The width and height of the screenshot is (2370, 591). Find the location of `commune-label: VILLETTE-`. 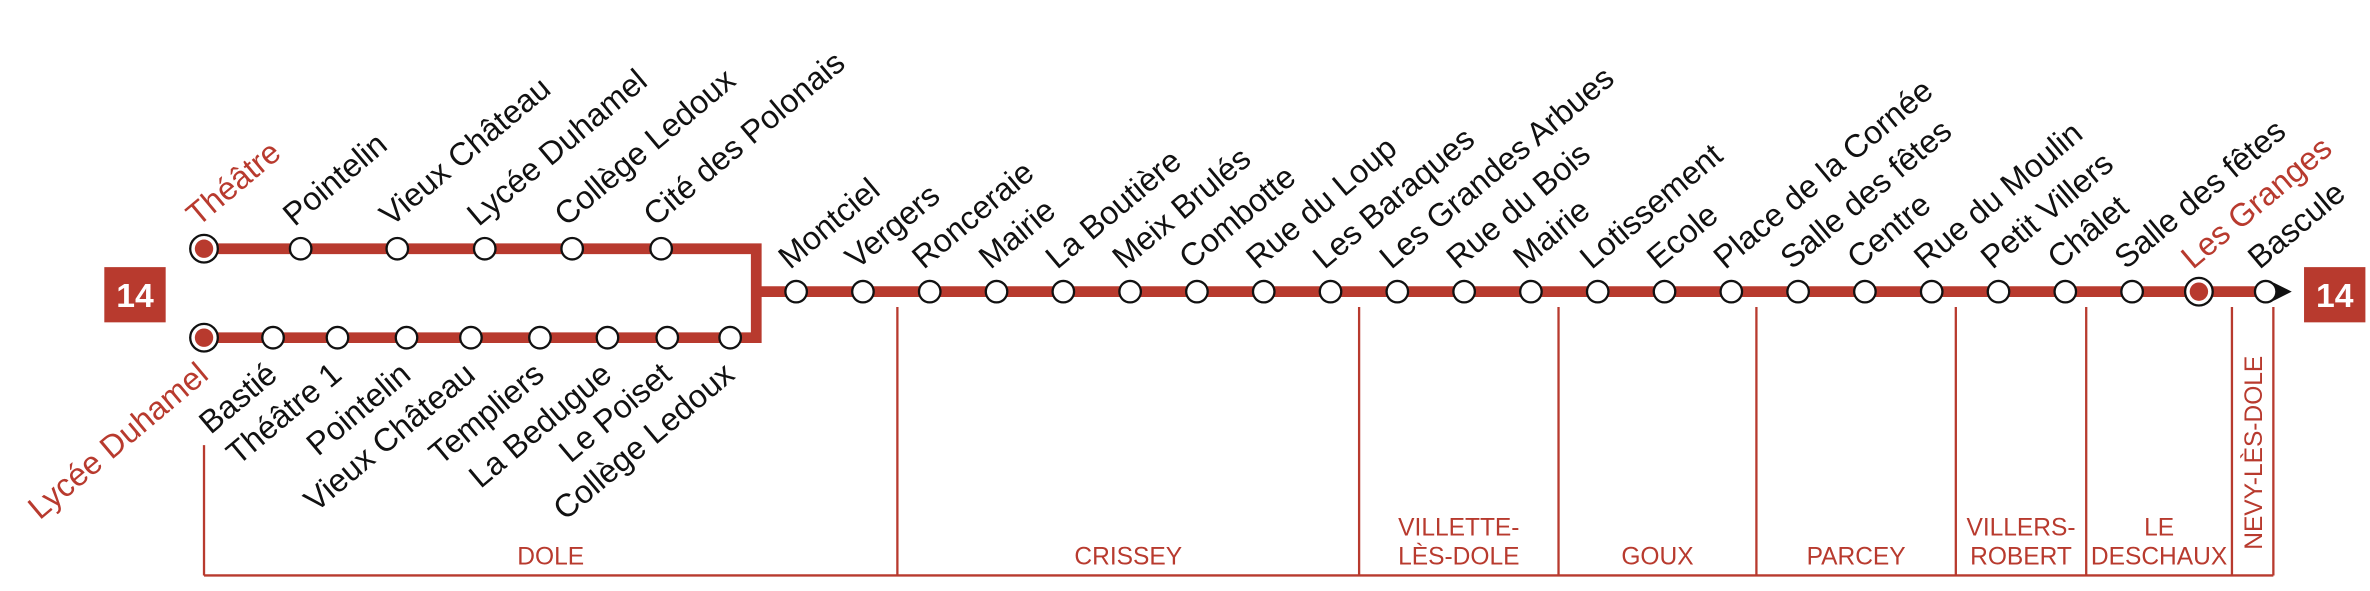

commune-label: VILLETTE- is located at coordinates (1458, 528).